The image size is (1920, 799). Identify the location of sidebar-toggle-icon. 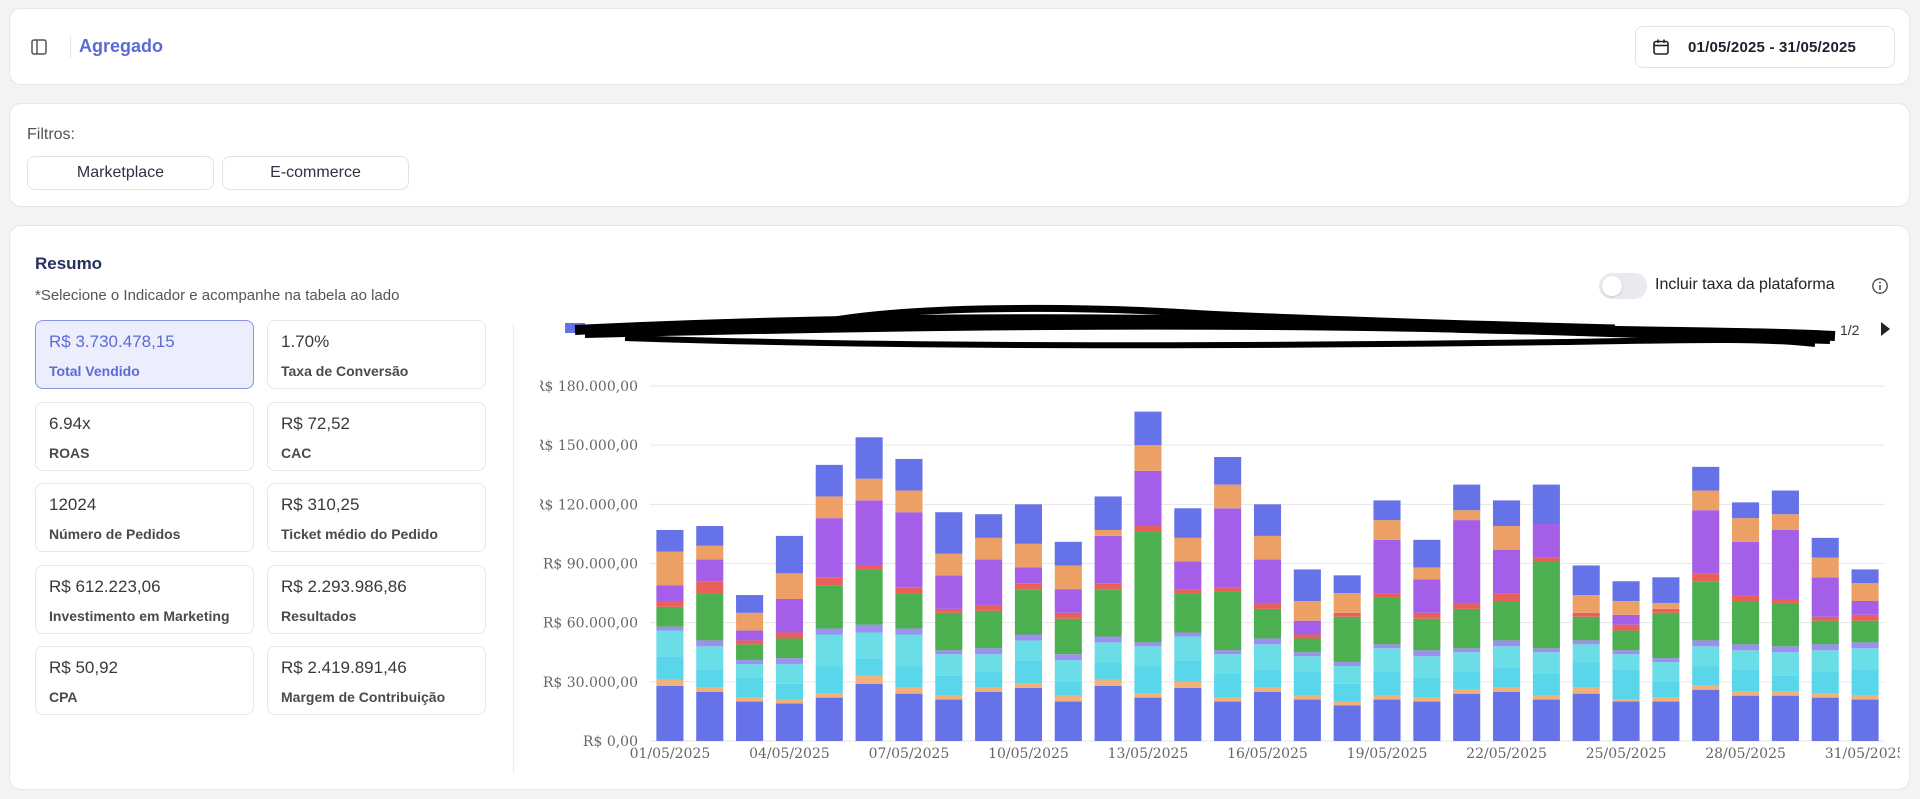
(39, 47).